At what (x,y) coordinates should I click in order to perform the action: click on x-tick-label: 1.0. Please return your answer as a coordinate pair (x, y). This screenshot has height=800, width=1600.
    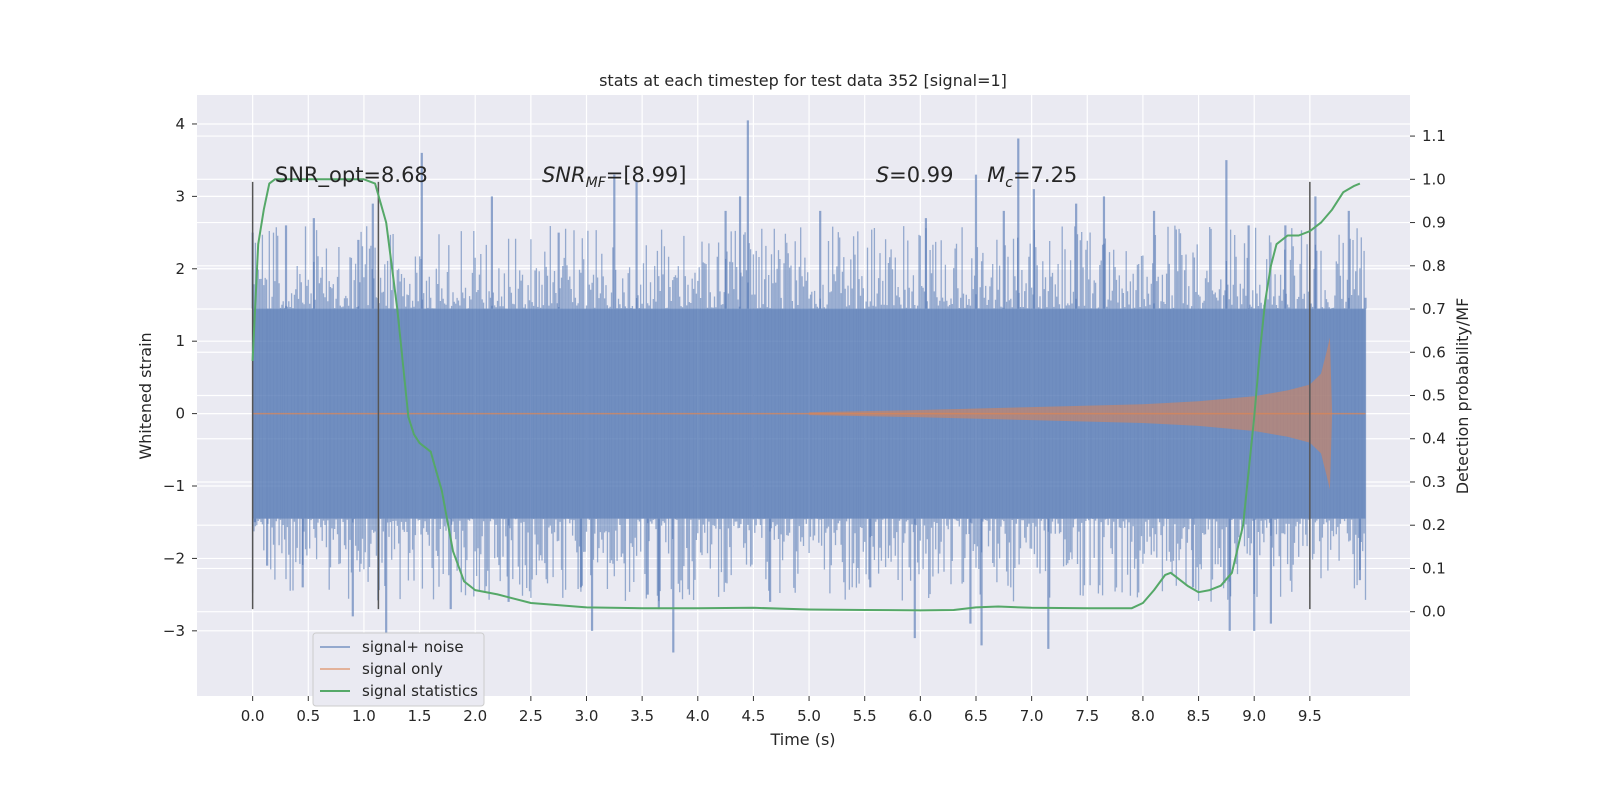
    Looking at the image, I should click on (364, 716).